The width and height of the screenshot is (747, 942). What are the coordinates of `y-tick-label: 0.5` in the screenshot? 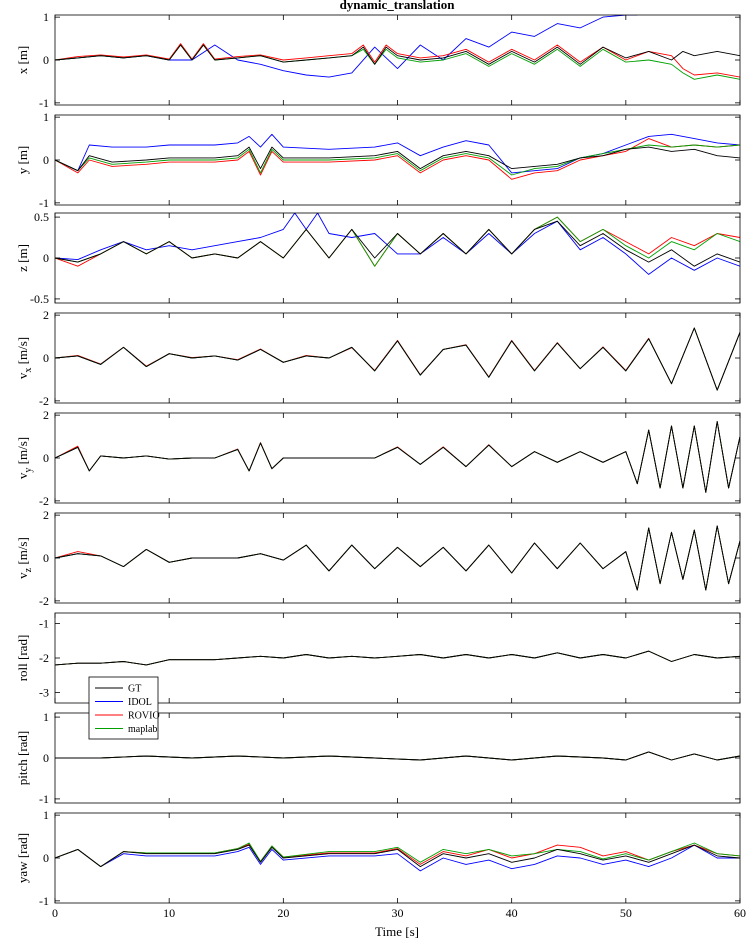 It's located at (41, 217).